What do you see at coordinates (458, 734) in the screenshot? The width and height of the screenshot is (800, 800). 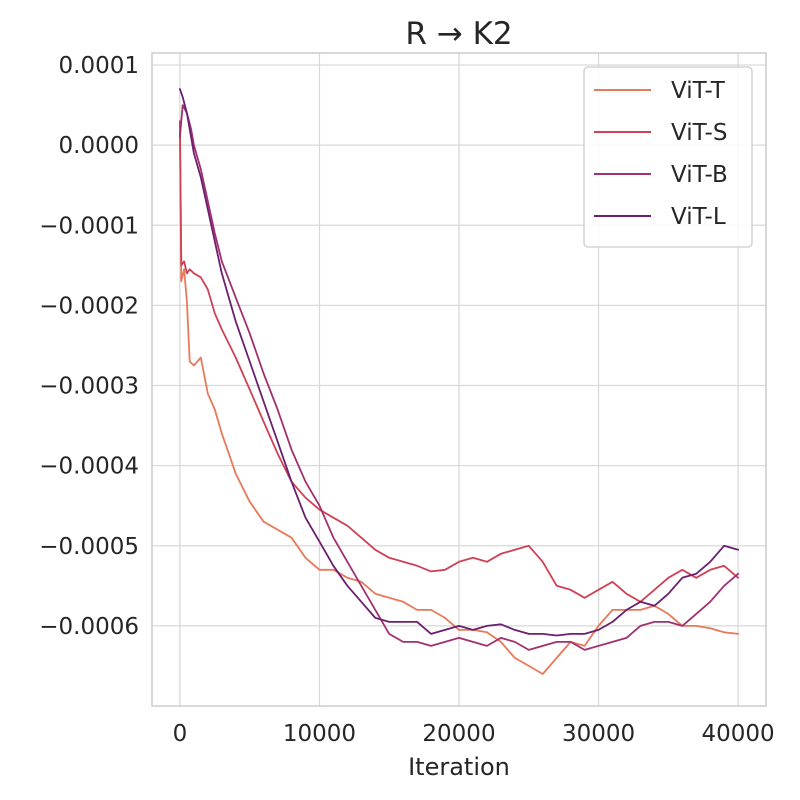 I see `x-tick-label: 20000` at bounding box center [458, 734].